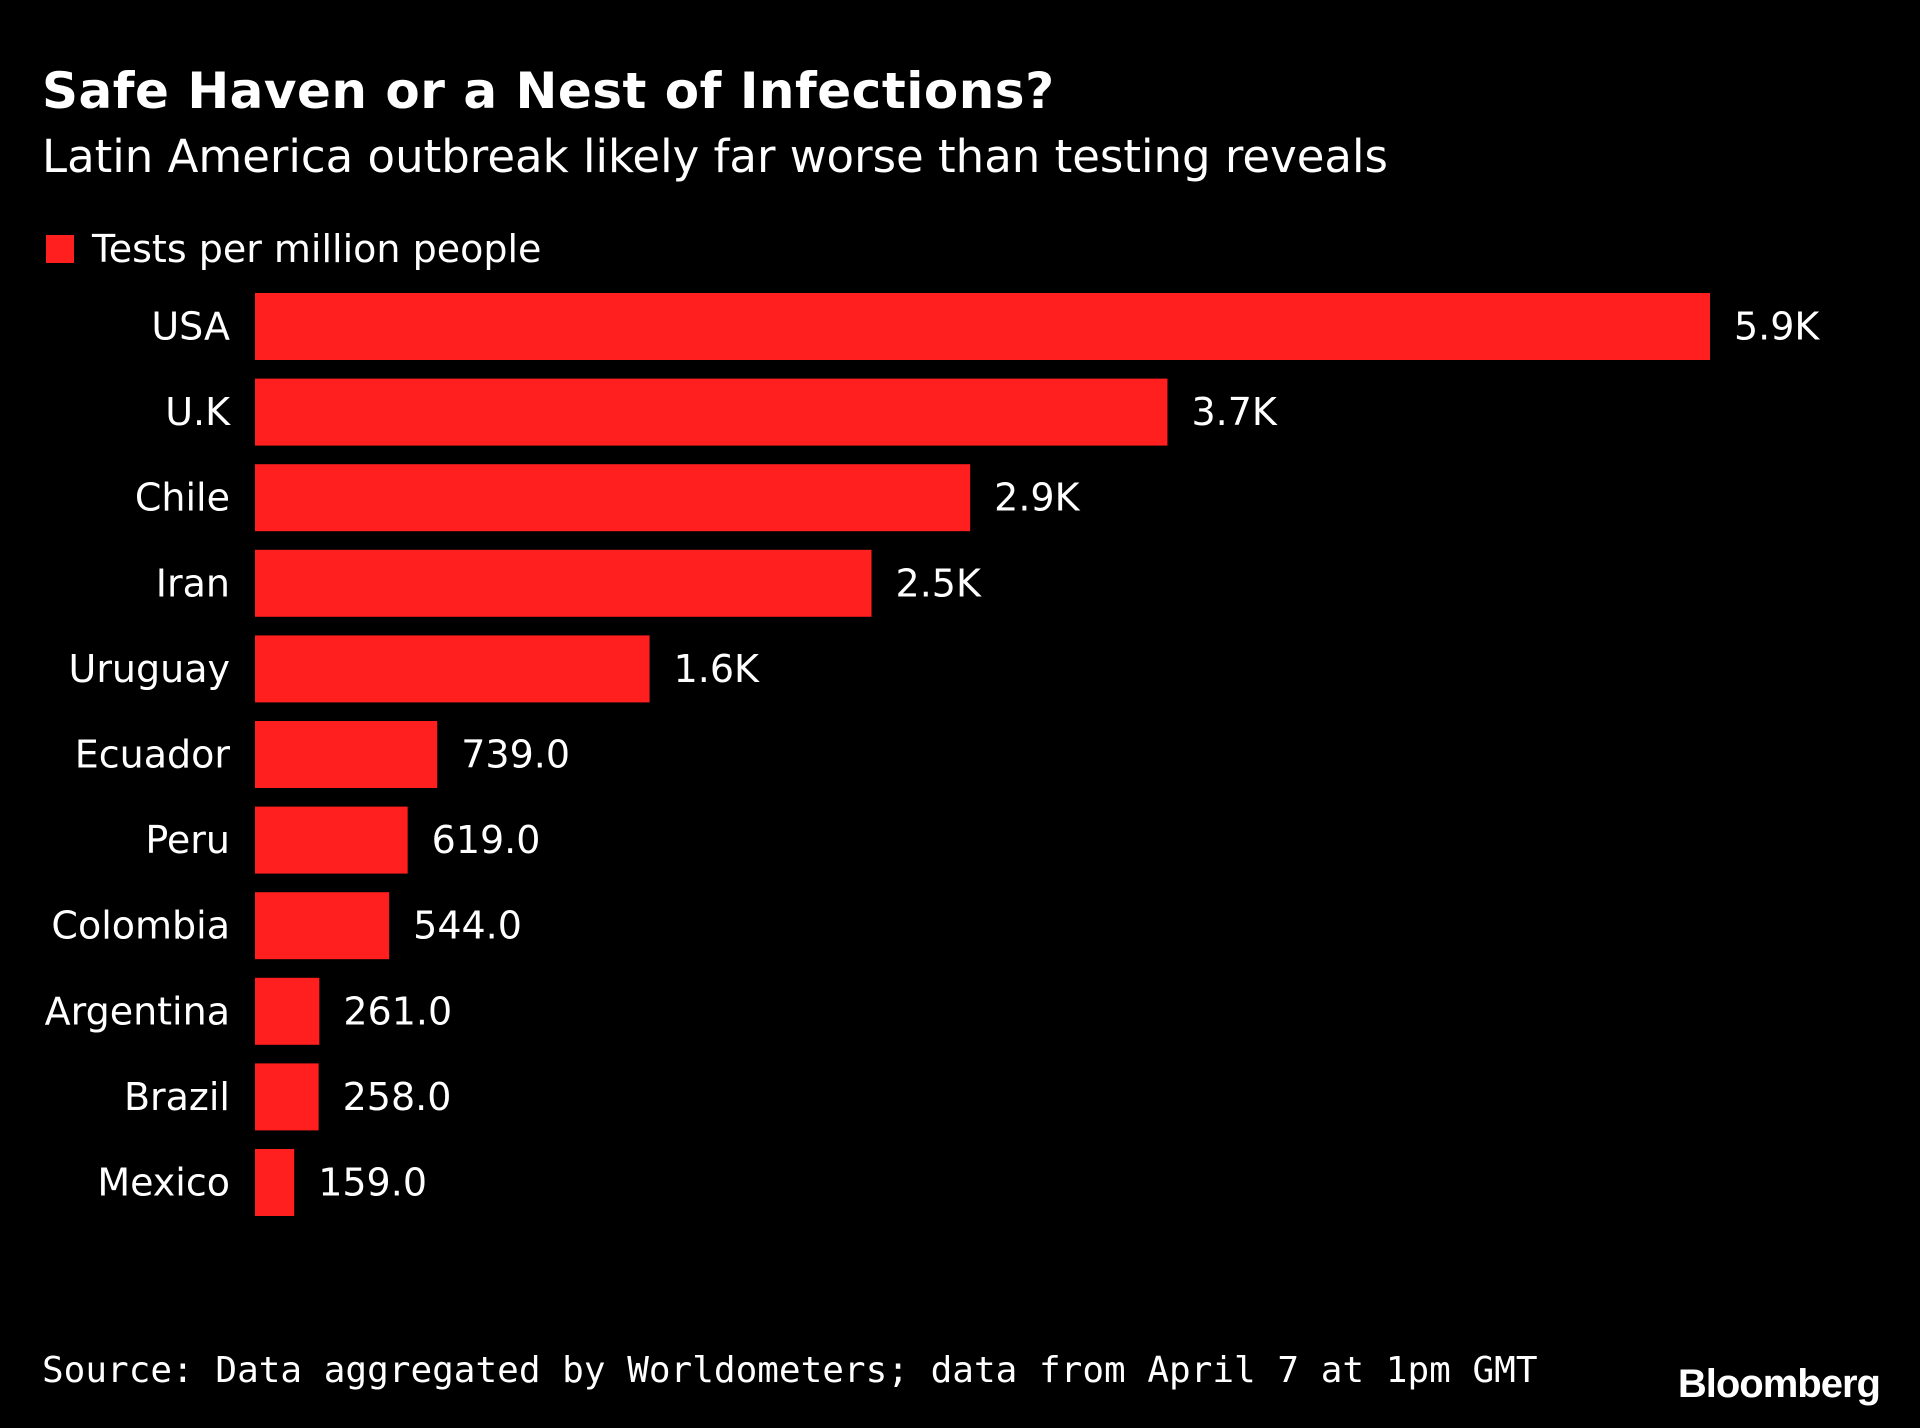  Describe the element at coordinates (1779, 1384) in the screenshot. I see `bloomberg-logo: Bloomberg` at that location.